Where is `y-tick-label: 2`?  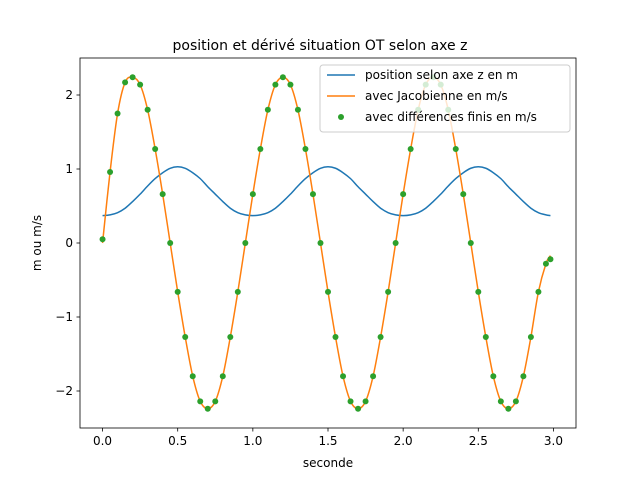
y-tick-label: 2 is located at coordinates (69, 95).